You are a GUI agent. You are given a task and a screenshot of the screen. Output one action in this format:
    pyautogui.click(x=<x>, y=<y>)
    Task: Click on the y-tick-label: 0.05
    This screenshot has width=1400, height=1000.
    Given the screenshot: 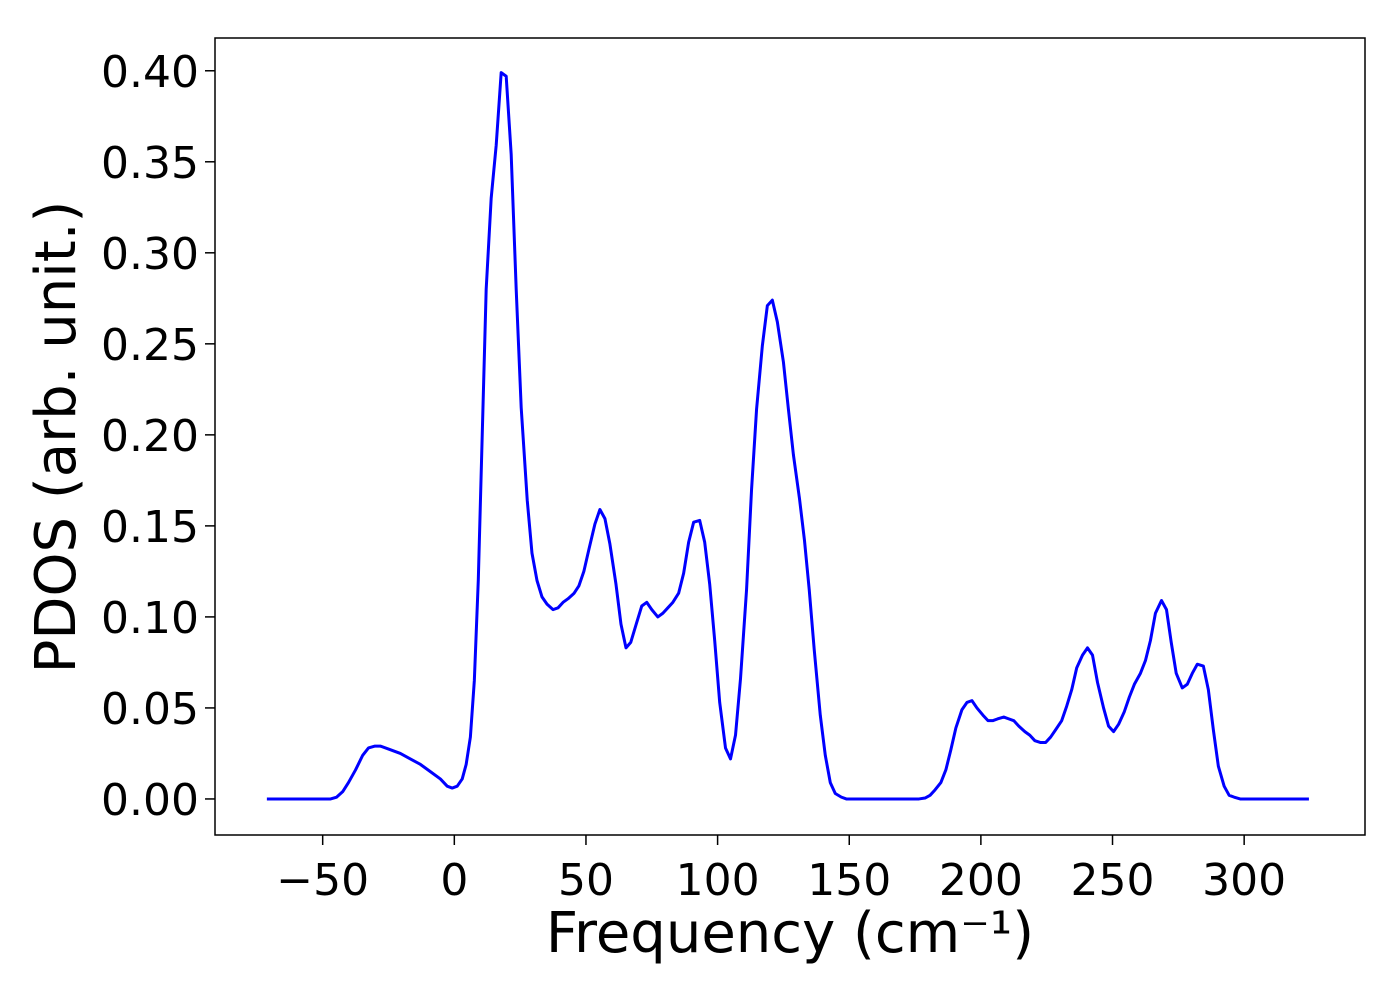 What is the action you would take?
    pyautogui.click(x=150, y=709)
    